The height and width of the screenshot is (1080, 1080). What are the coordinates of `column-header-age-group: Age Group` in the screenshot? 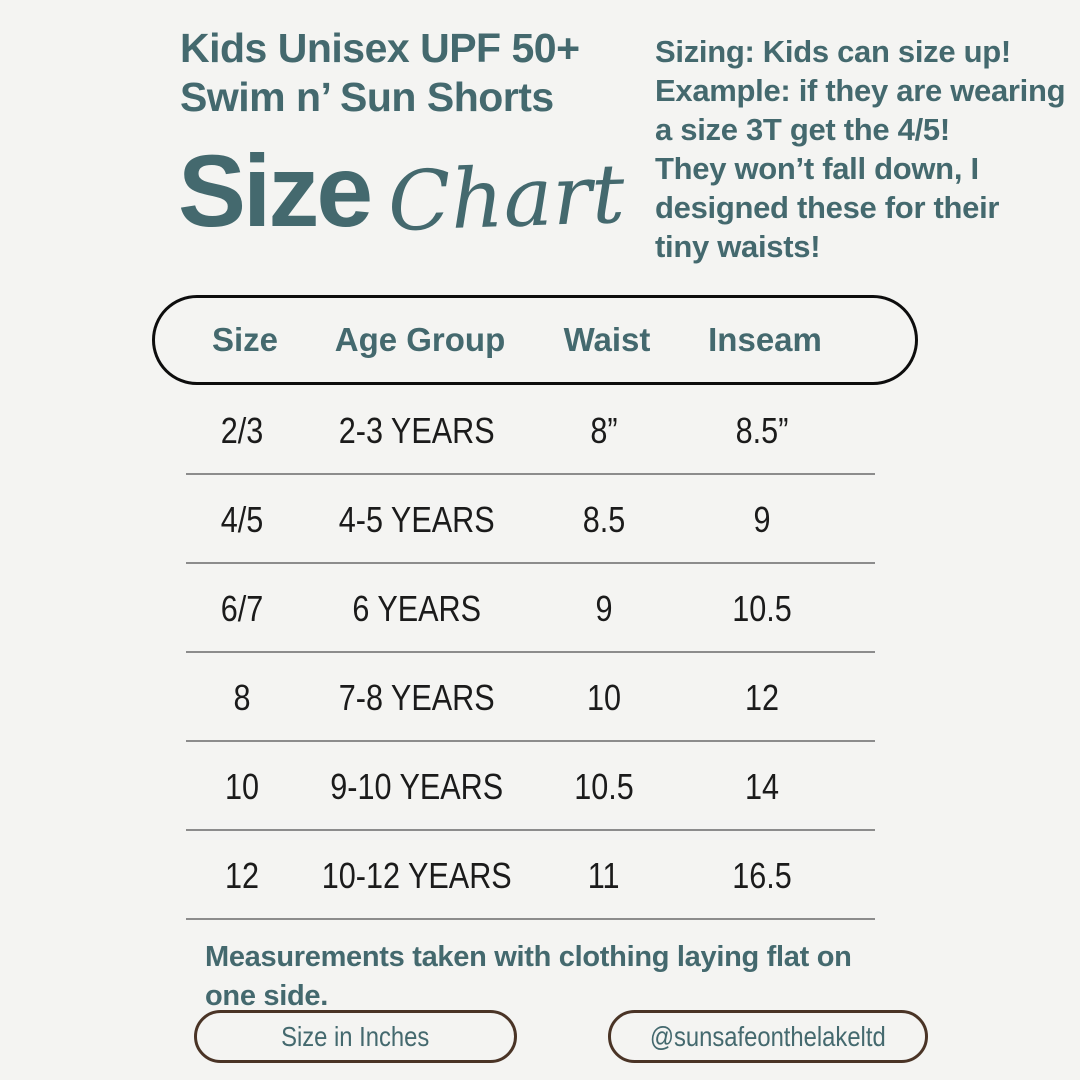 It's located at (420, 339).